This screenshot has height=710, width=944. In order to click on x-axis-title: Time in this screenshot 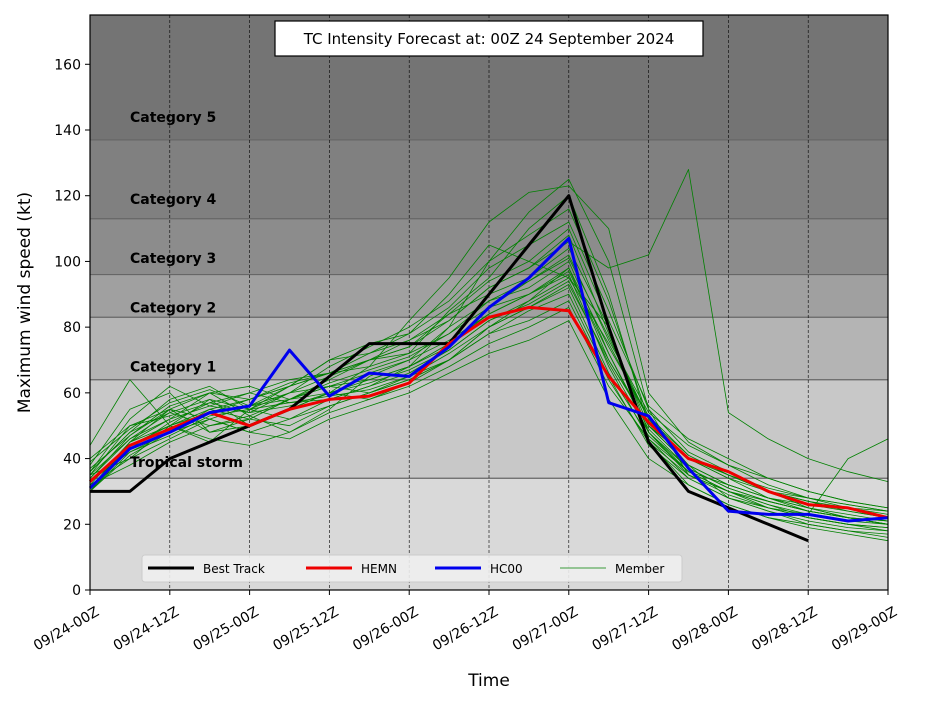, I will do `click(488, 681)`.